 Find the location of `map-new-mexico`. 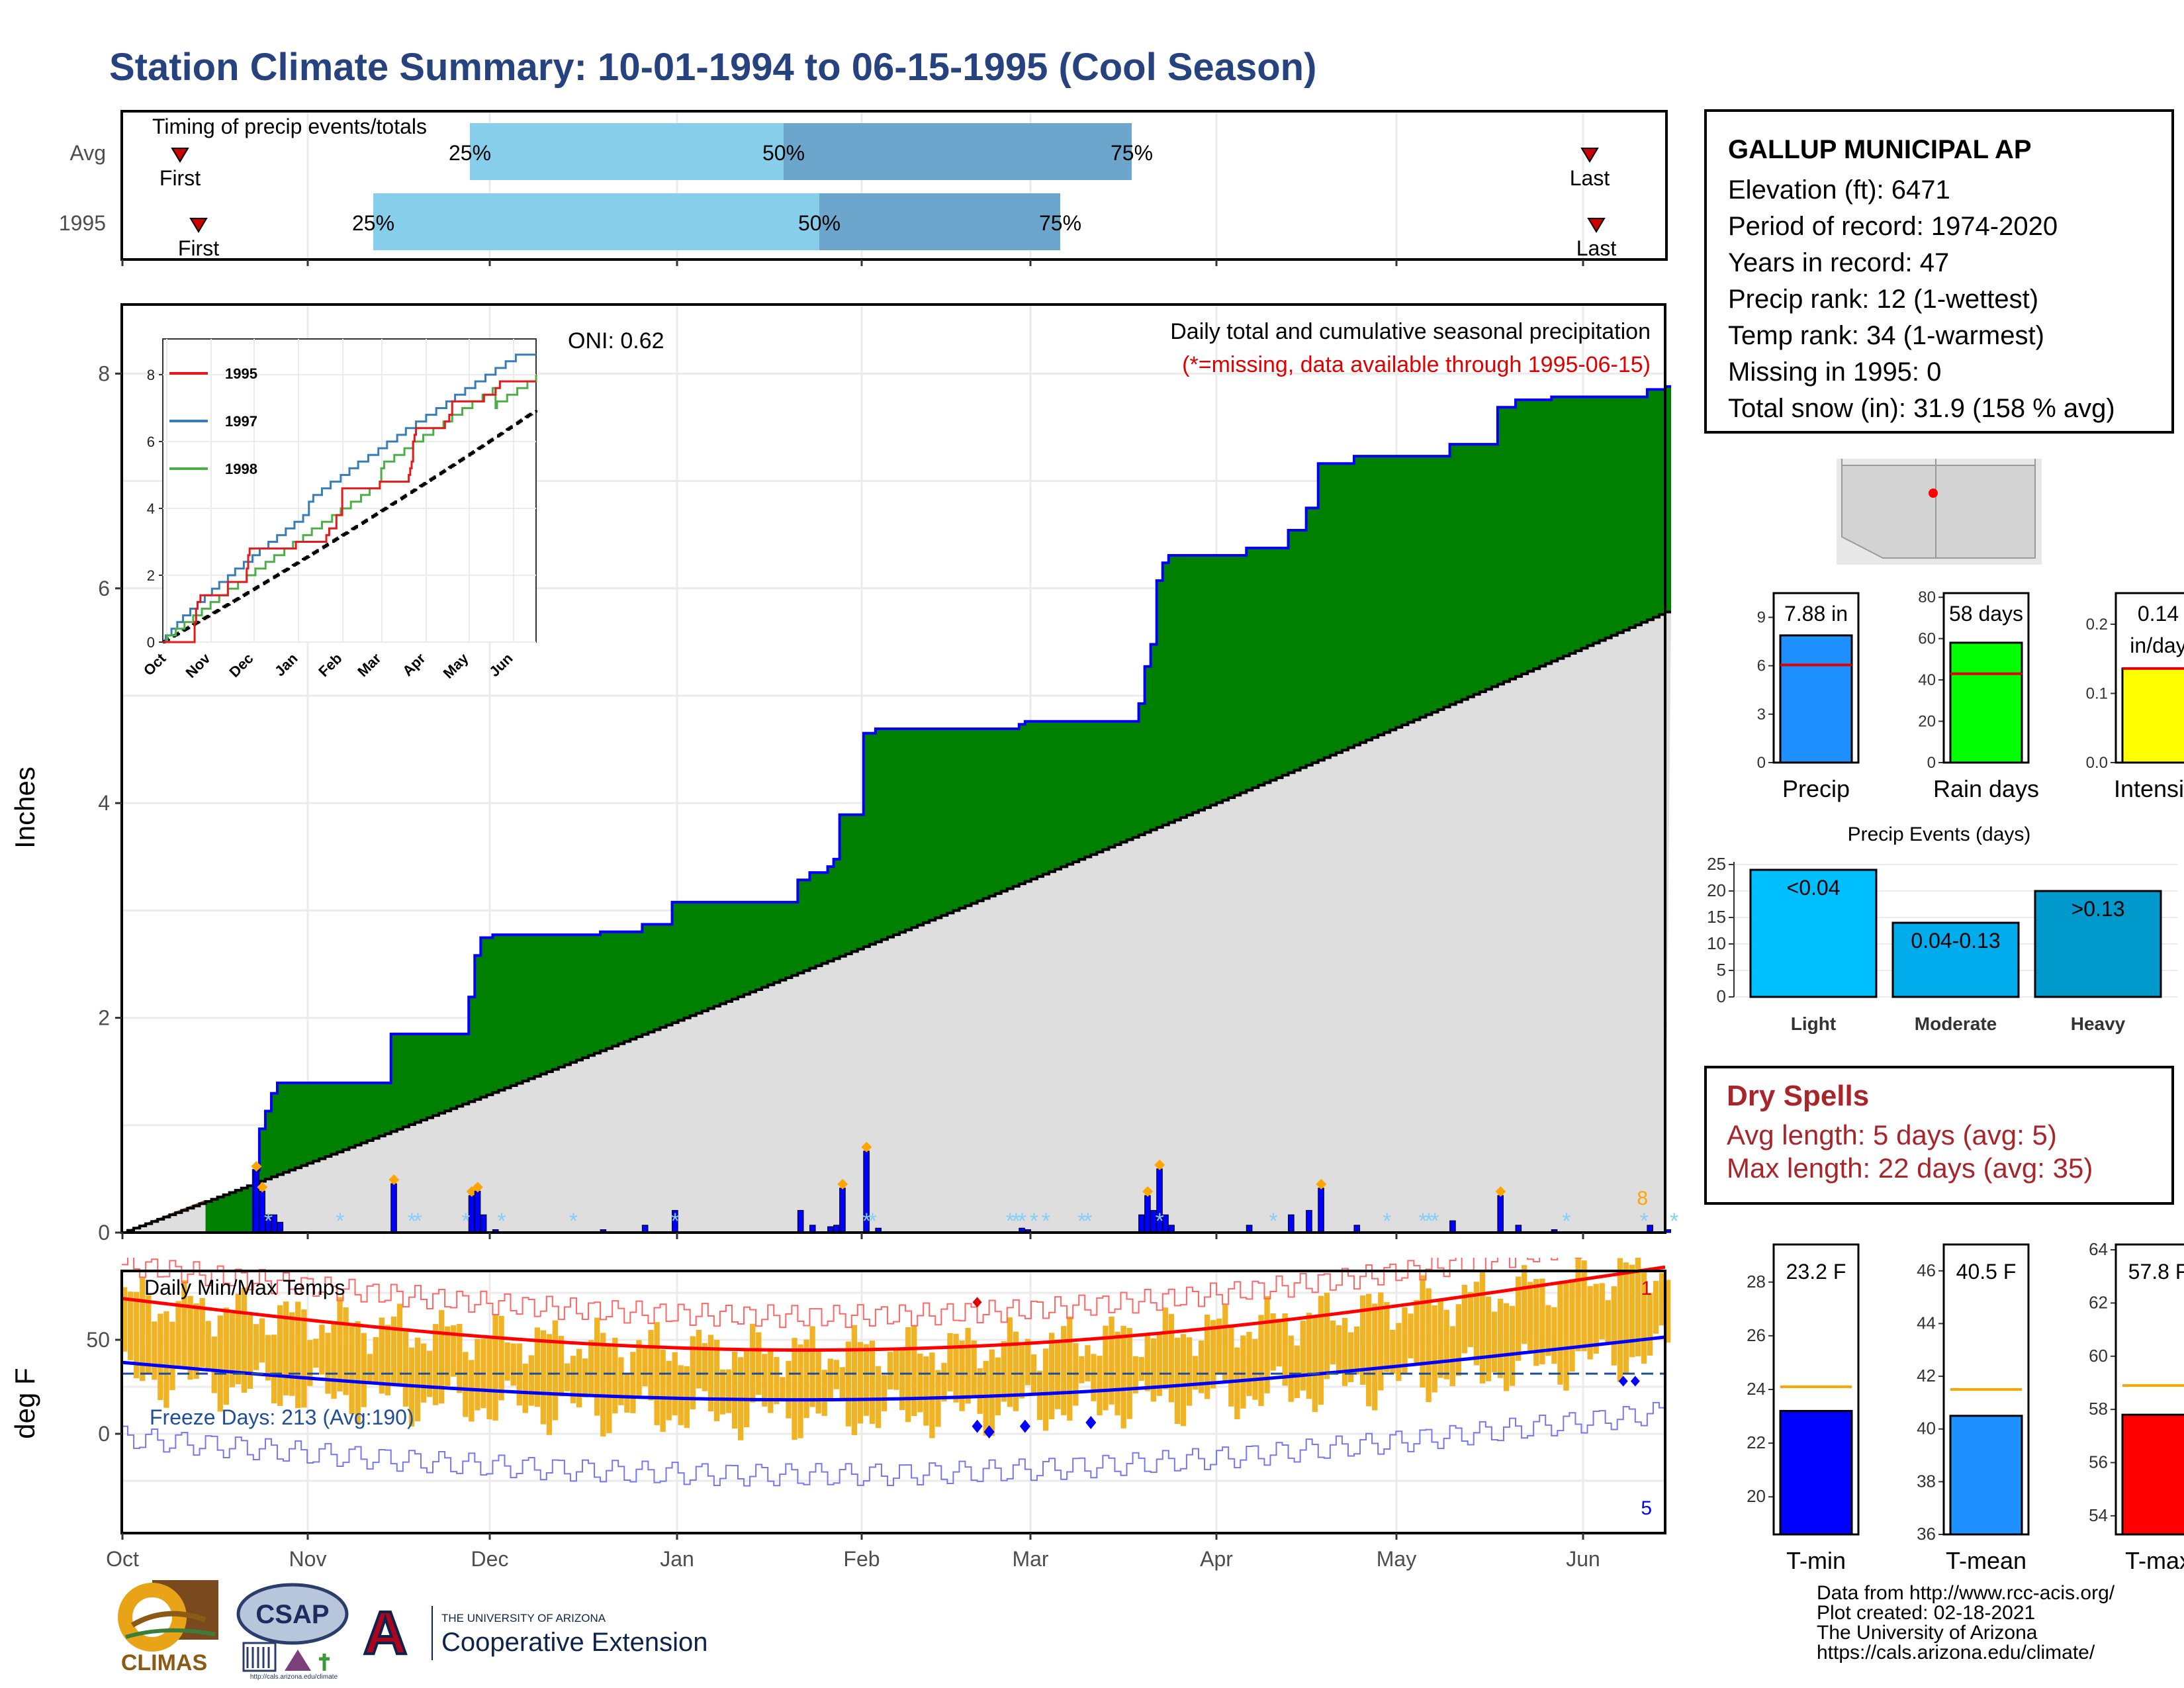

map-new-mexico is located at coordinates (1985, 512).